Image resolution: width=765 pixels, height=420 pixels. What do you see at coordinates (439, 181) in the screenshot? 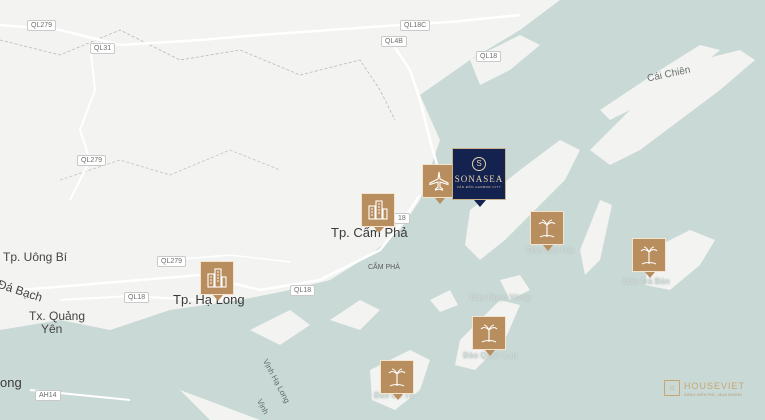
I see `airport-icon` at bounding box center [439, 181].